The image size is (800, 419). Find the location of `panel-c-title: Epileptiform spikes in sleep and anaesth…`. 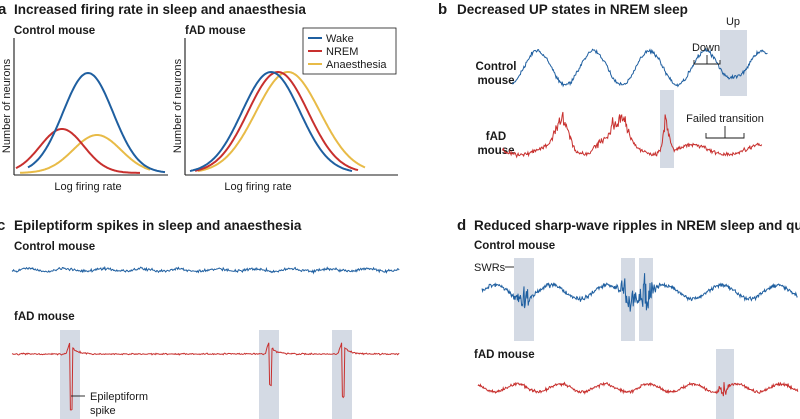

panel-c-title: Epileptiform spikes in sleep and anaesth… is located at coordinates (158, 225).